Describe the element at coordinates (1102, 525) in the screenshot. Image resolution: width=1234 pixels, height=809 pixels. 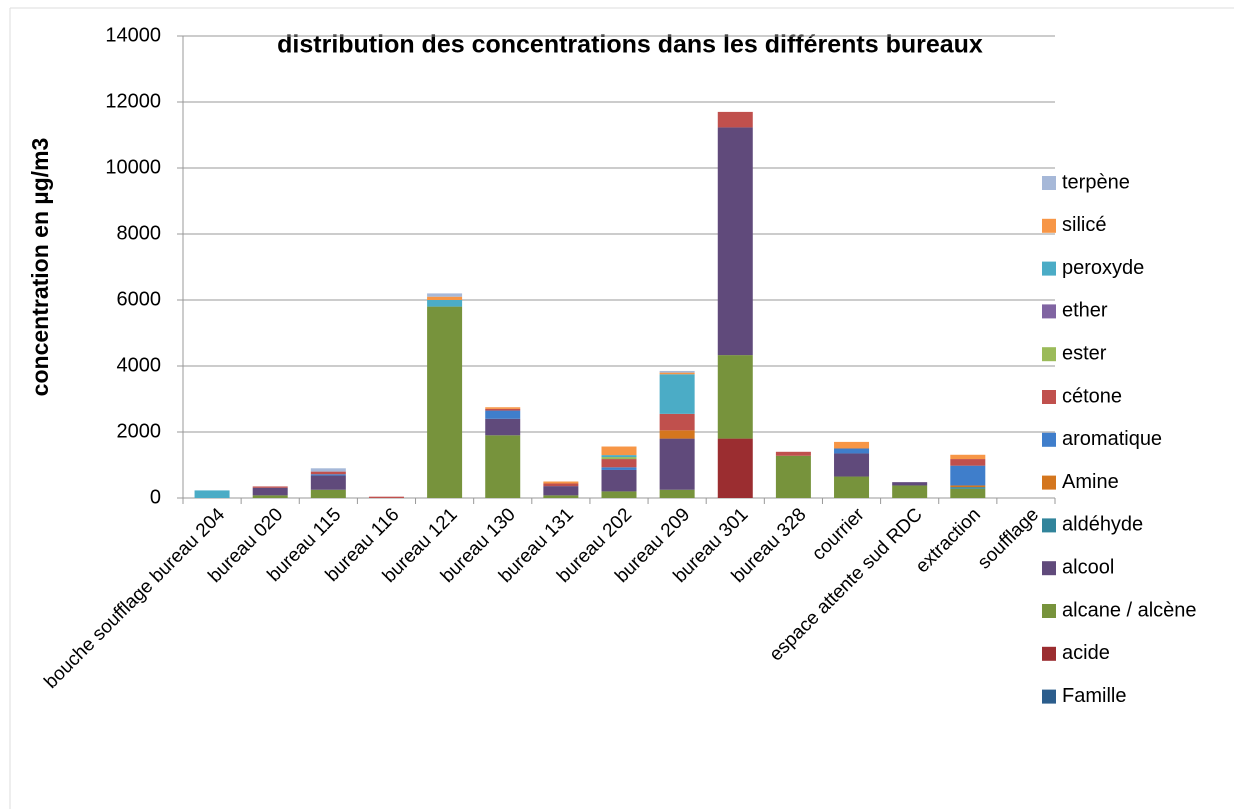
I see `legend-label: aldéhyde` at that location.